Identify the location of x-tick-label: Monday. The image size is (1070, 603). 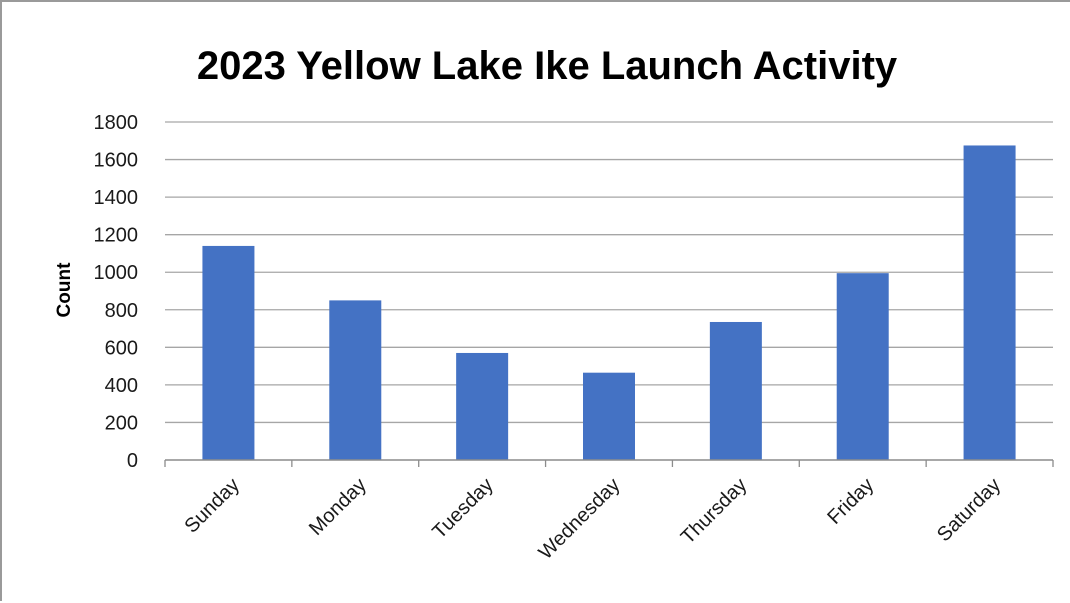
(338, 507).